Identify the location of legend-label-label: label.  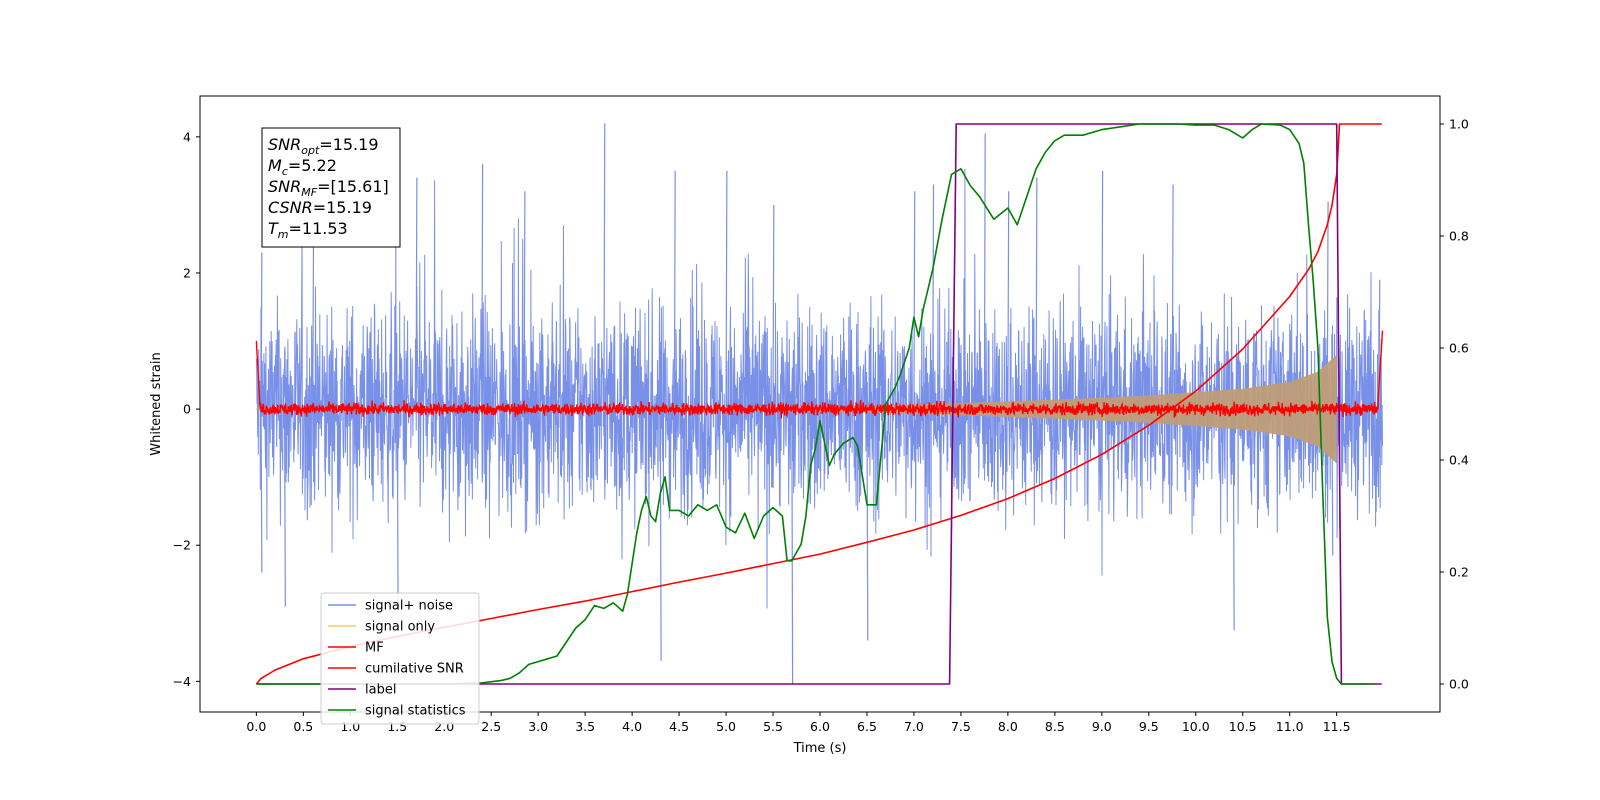
(380, 690).